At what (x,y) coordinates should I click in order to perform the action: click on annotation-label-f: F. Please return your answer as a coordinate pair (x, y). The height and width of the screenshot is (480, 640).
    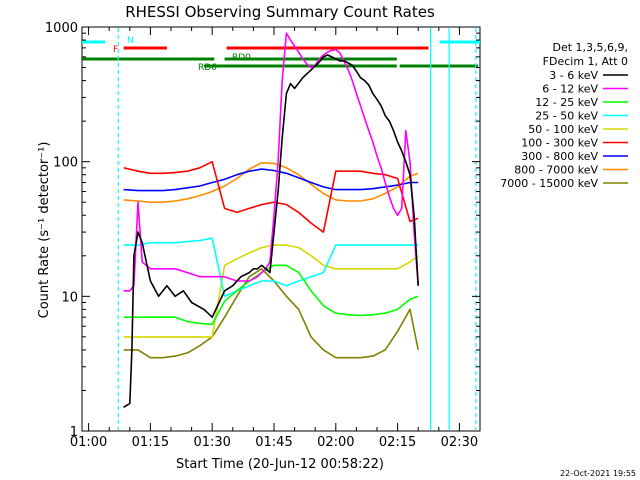
    Looking at the image, I should click on (115, 50).